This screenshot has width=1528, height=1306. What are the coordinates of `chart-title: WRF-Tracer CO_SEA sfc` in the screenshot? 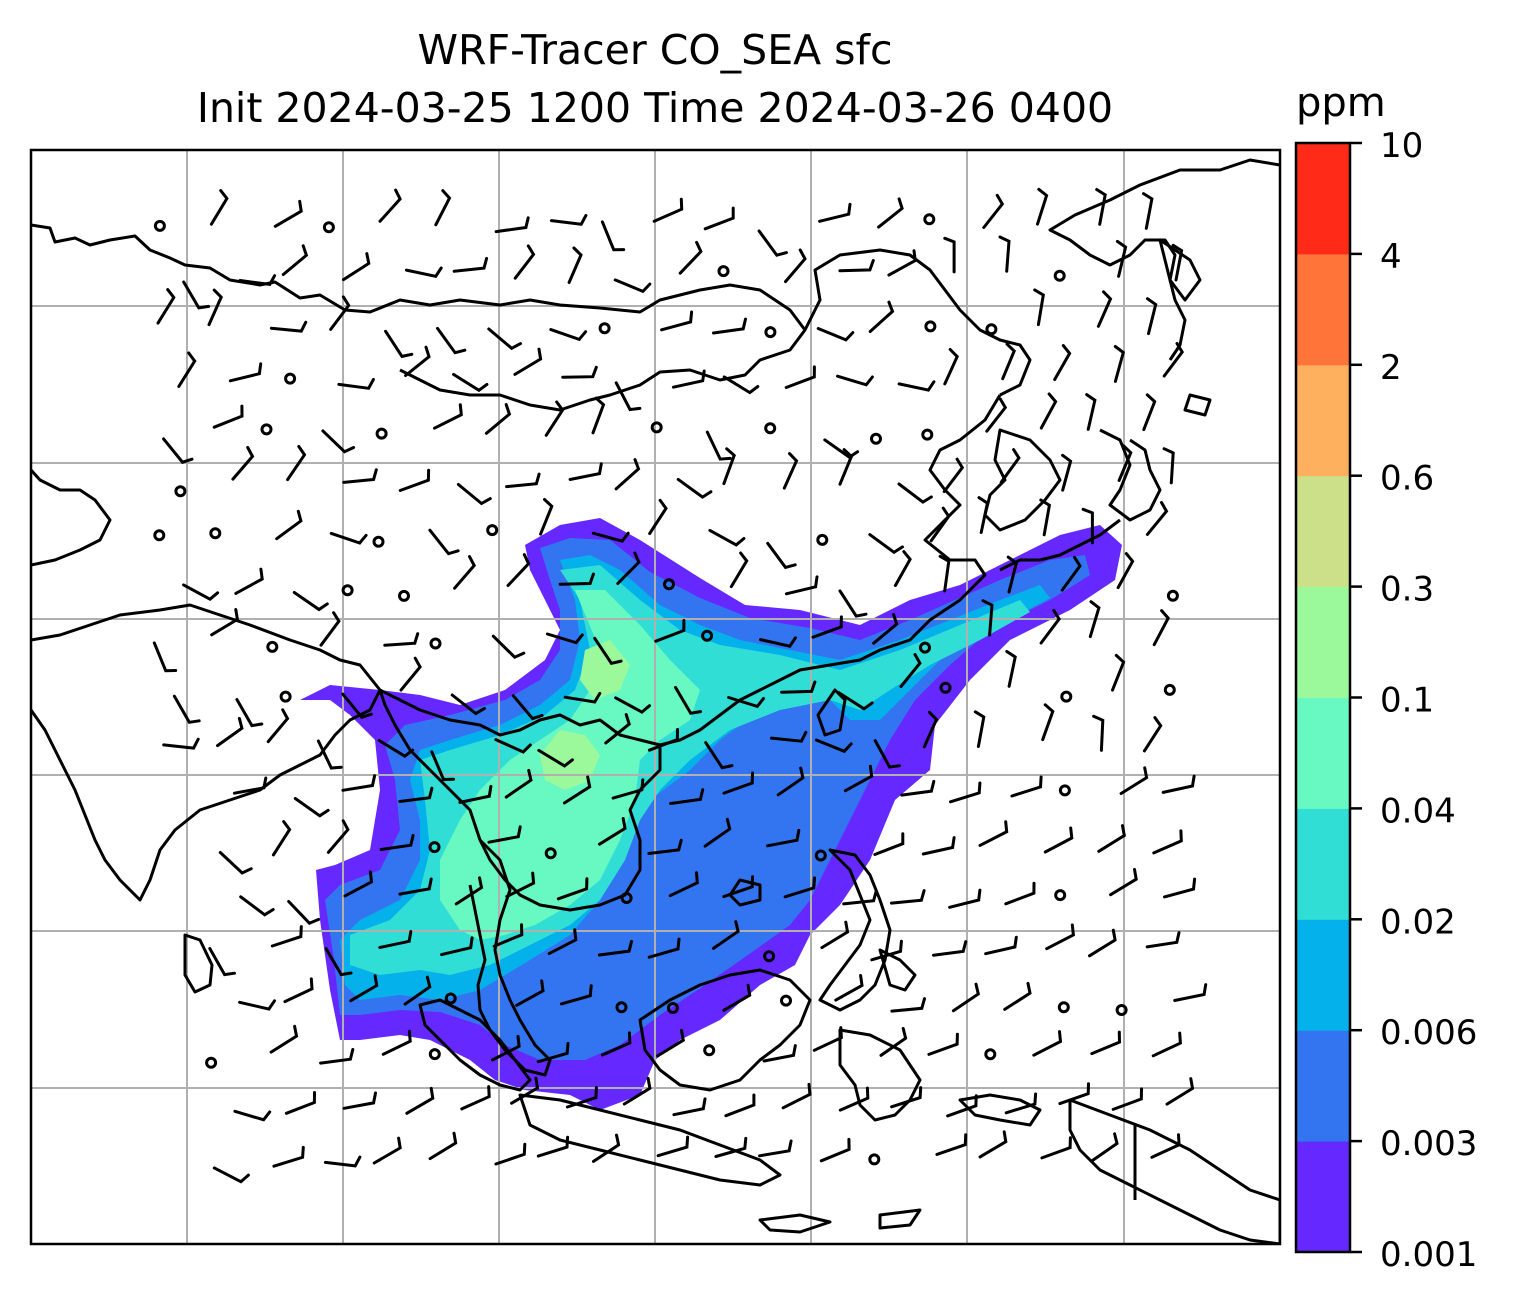 It's located at (655, 50).